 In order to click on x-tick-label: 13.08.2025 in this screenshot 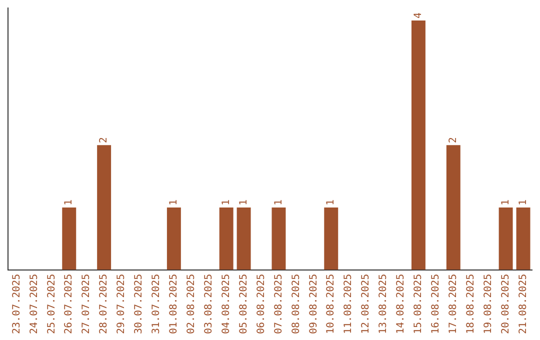, I will do `click(384, 304)`.